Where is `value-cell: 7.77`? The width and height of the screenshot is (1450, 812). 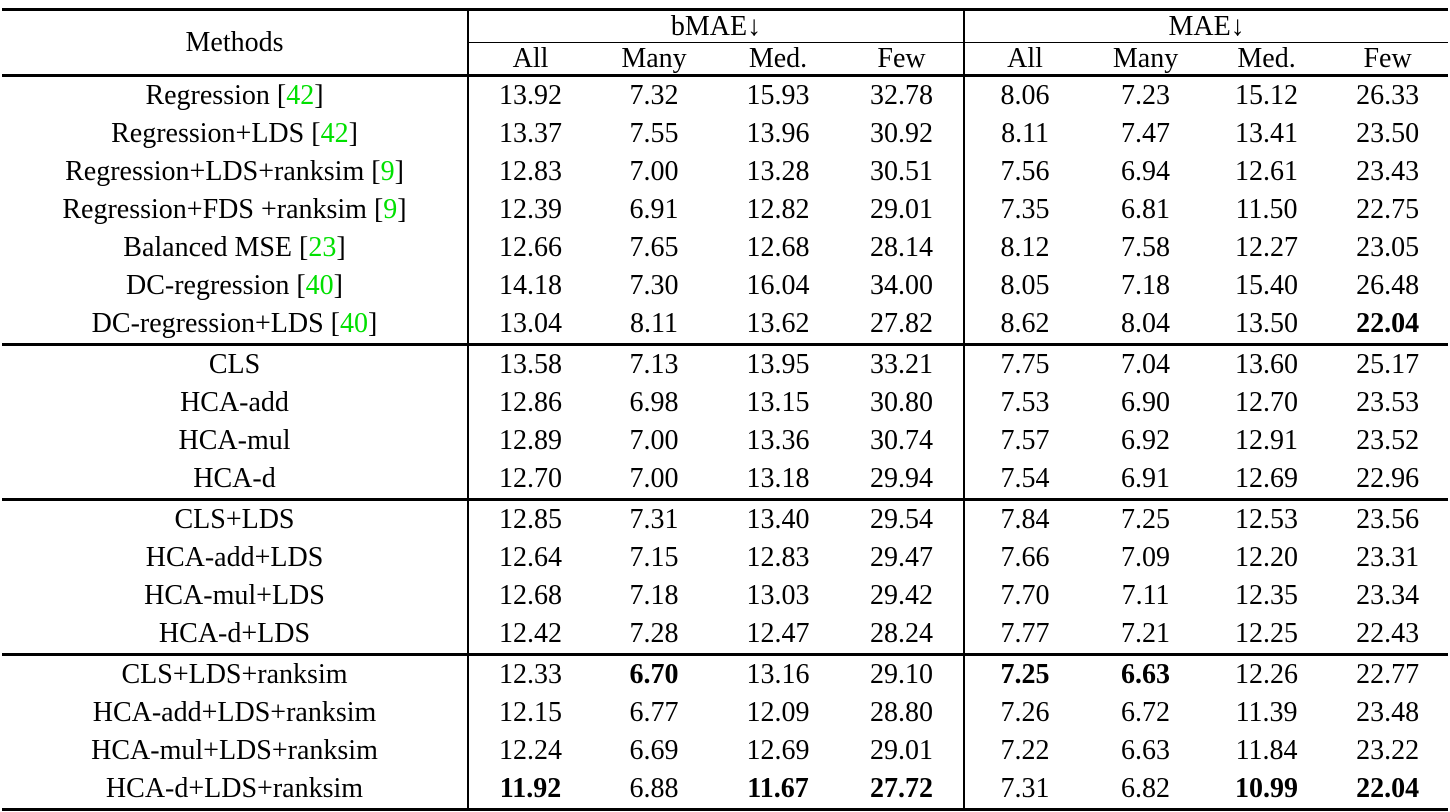
value-cell: 7.77 is located at coordinates (1025, 633).